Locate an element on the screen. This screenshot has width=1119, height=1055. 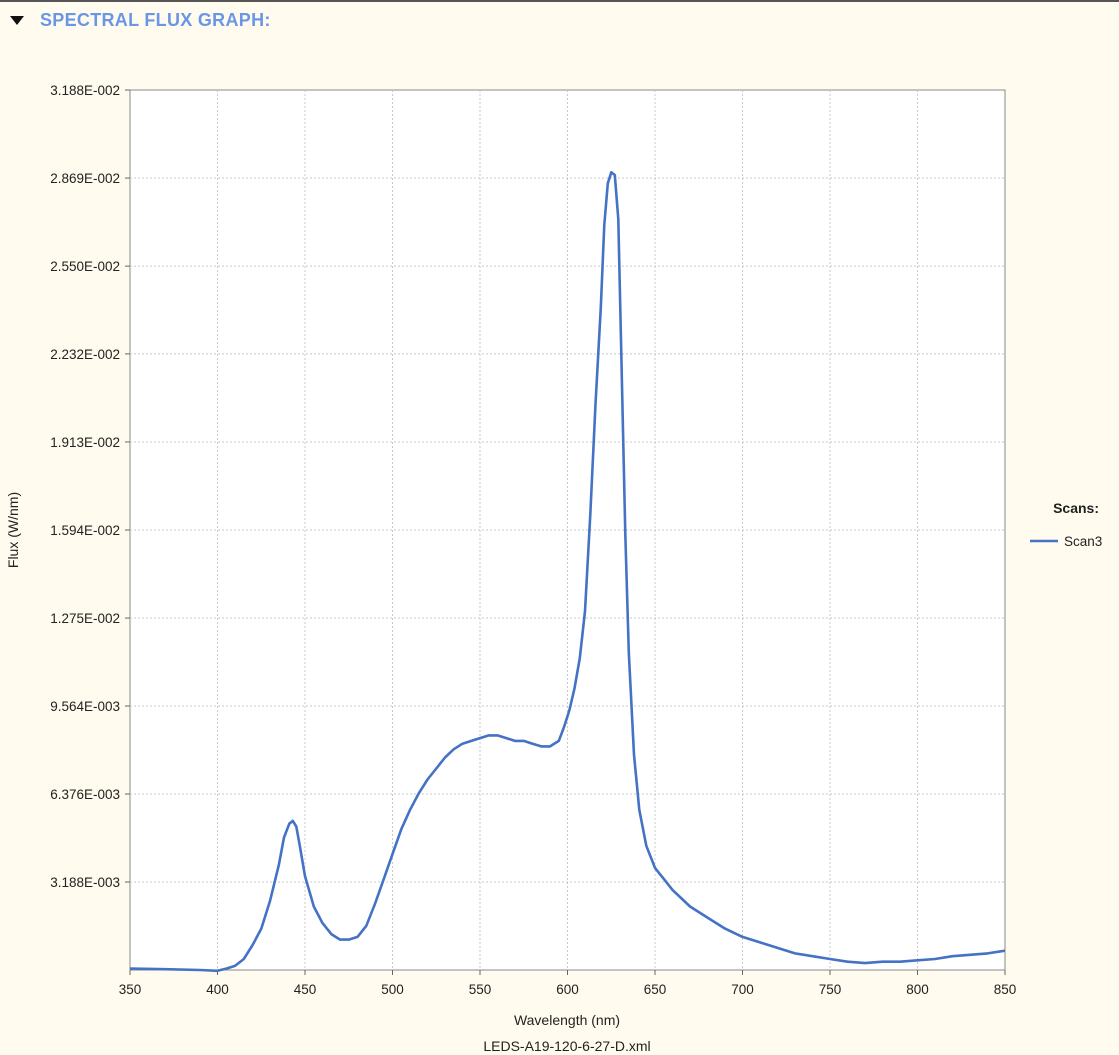
x-tick-label: 450 is located at coordinates (305, 989).